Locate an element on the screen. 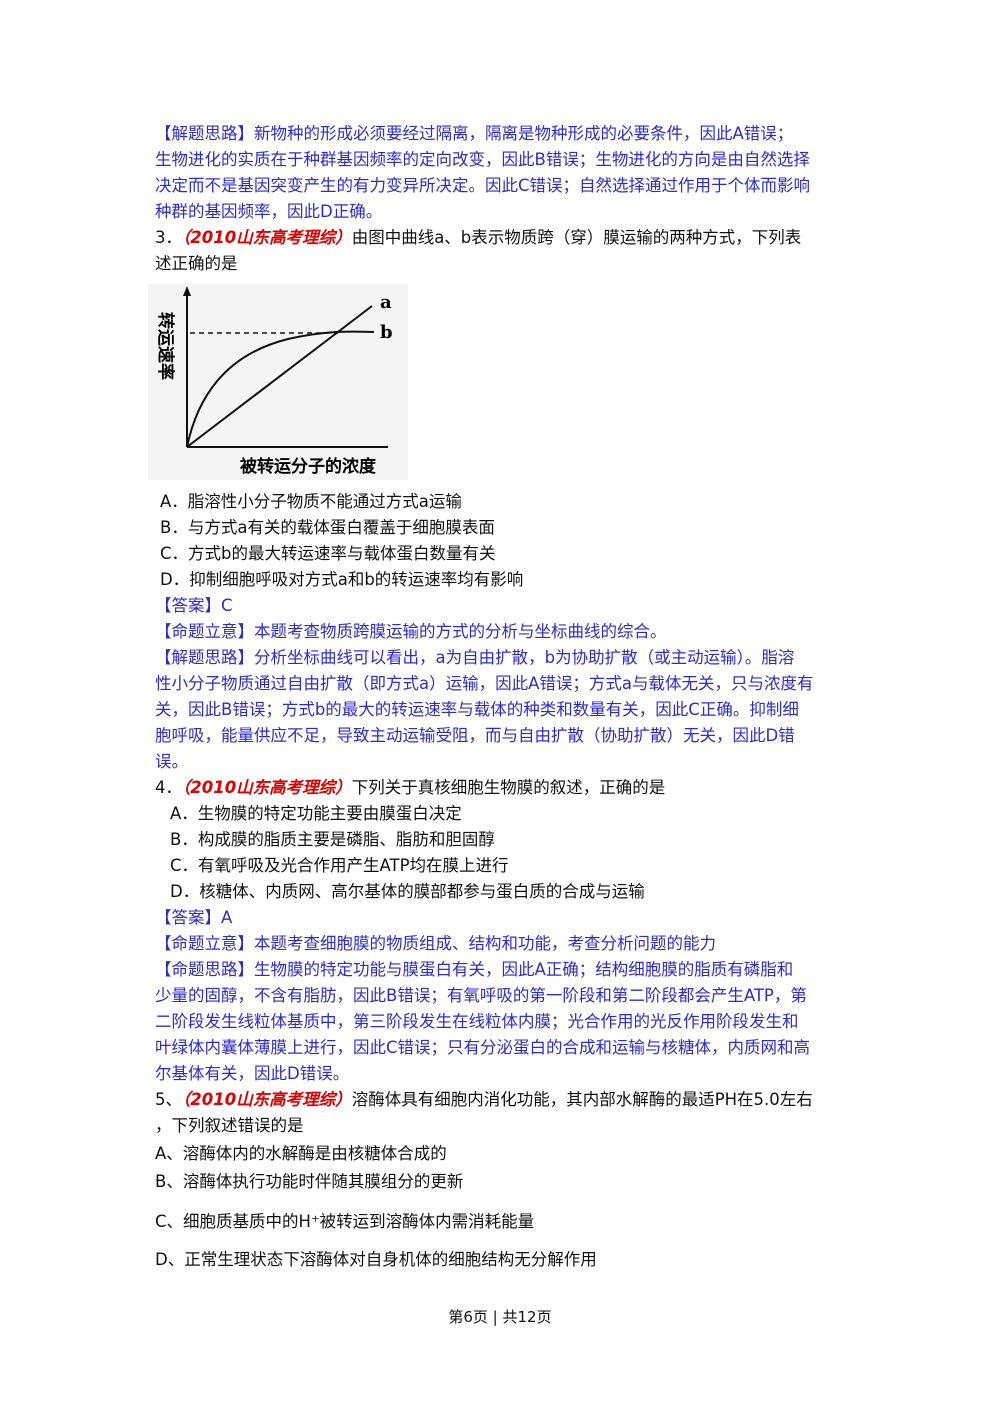 The height and width of the screenshot is (1414, 1000). text: 下列关于真核细胞生物膜的叙述，正确的是 is located at coordinates (508, 787).